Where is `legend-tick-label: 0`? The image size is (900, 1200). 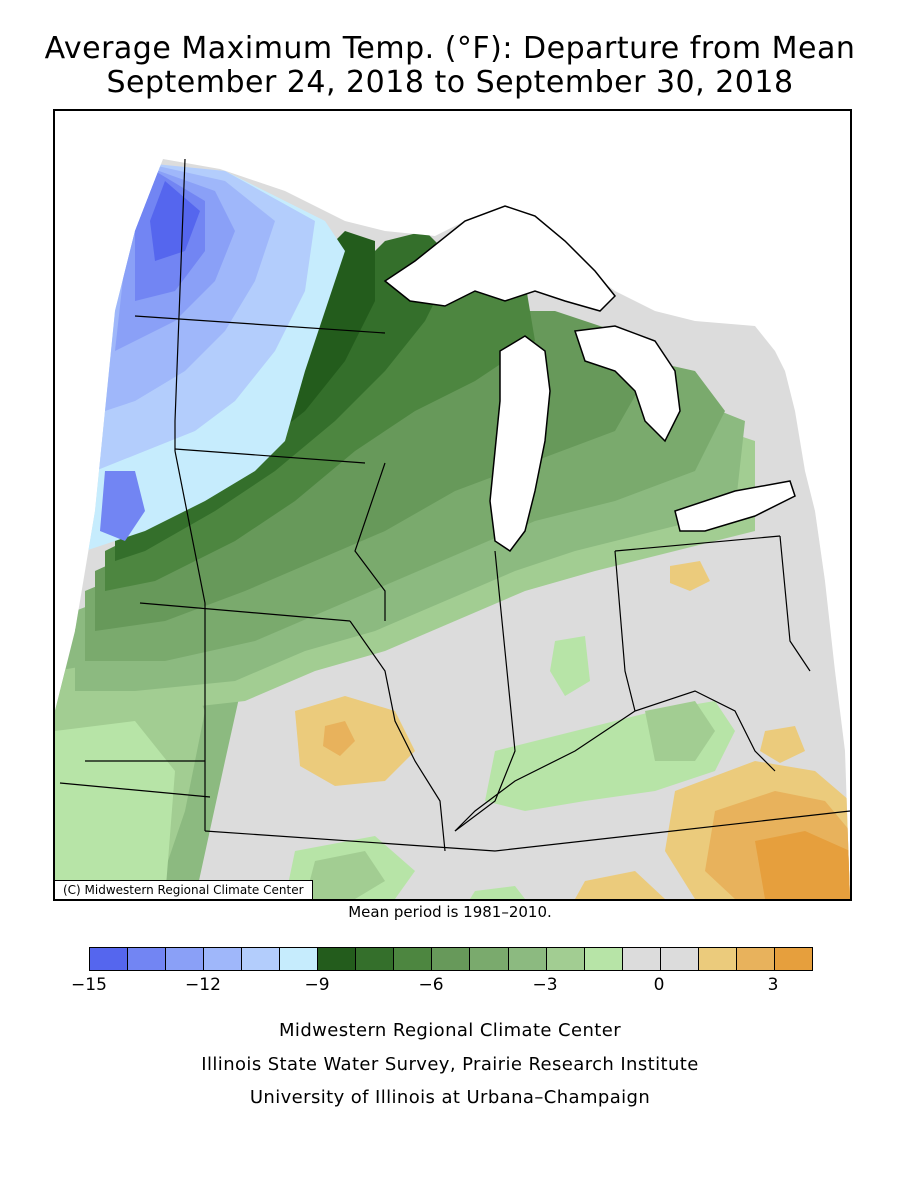
legend-tick-label: 0 is located at coordinates (659, 985).